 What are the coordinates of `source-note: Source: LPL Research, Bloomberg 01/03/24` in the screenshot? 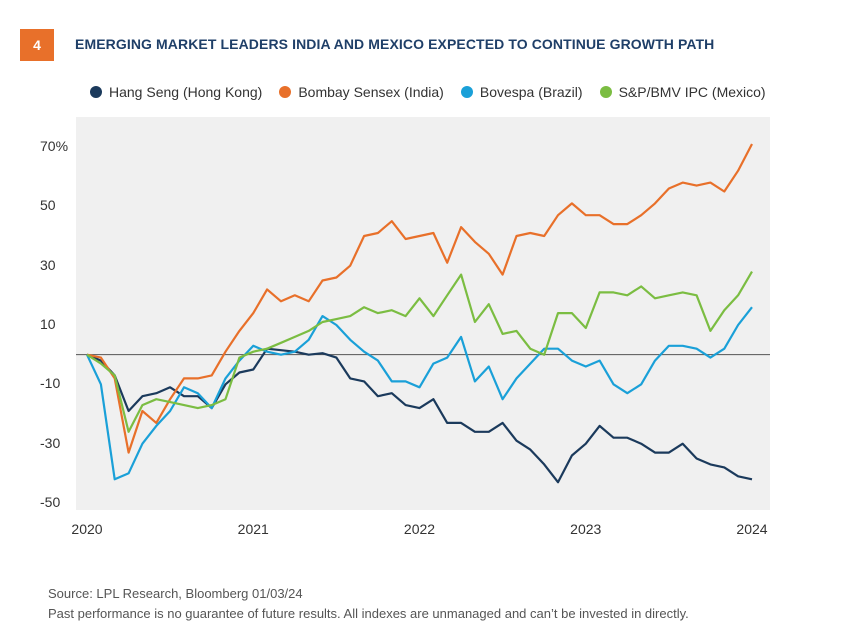 It's located at (175, 593).